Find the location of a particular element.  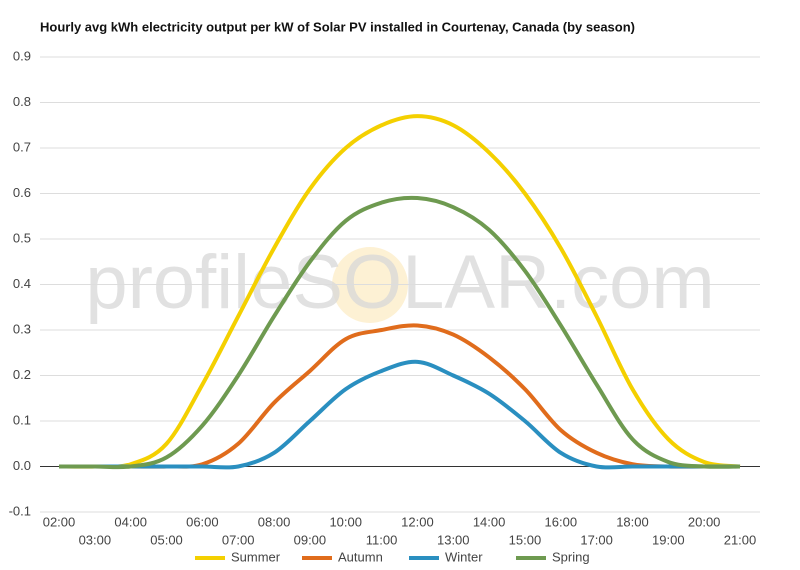

legend-label: Winter is located at coordinates (464, 556).